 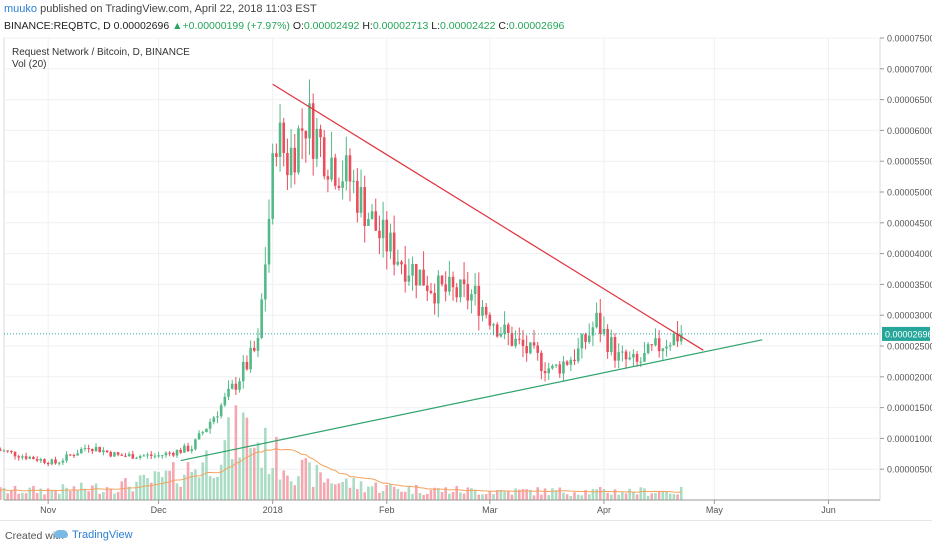 I want to click on y-tick-label: 0.00006000, so click(x=909, y=131).